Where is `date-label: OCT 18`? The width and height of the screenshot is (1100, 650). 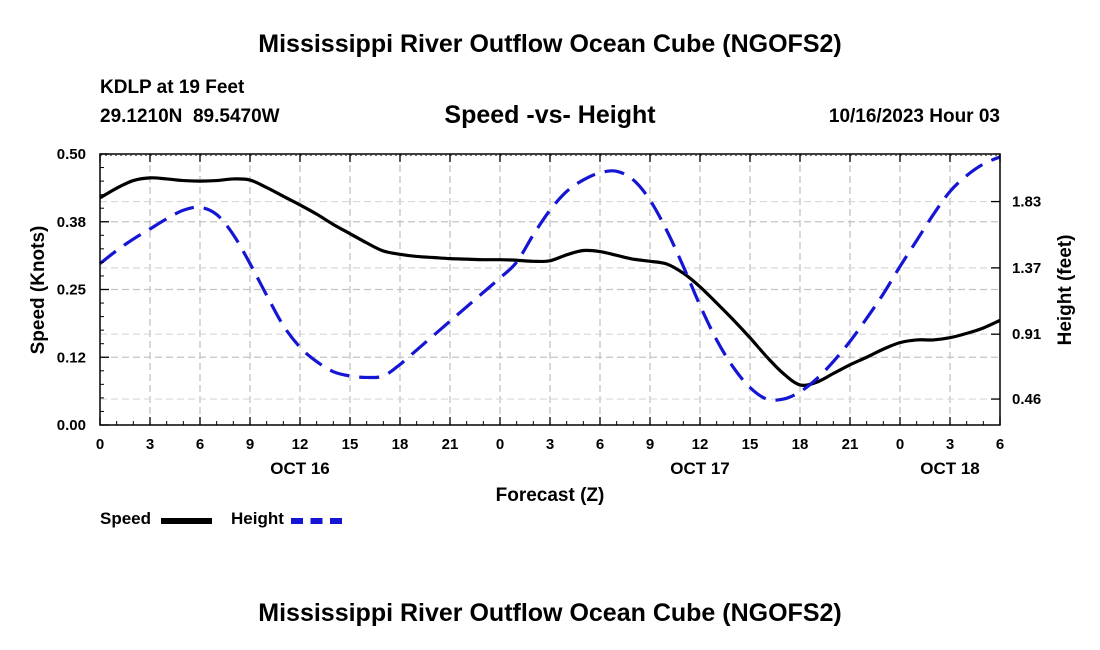
date-label: OCT 18 is located at coordinates (950, 468).